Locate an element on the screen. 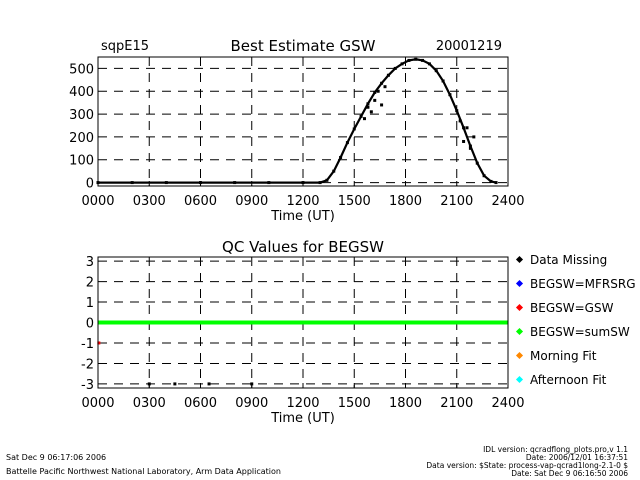  gsw-y-tick-label: 0 is located at coordinates (90, 184).